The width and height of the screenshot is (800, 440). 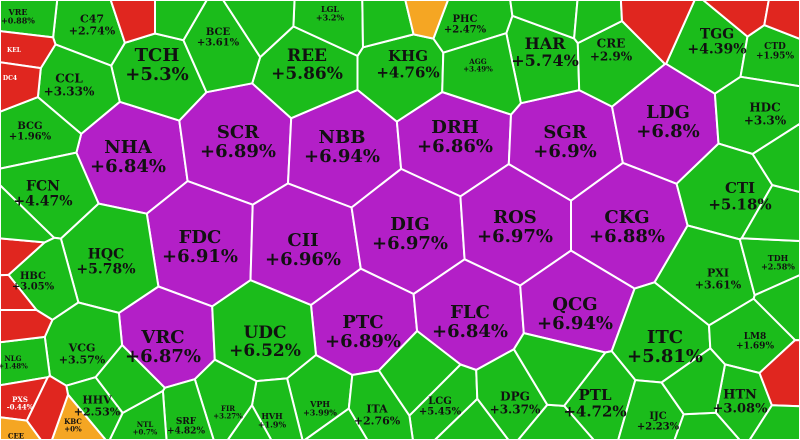 What do you see at coordinates (718, 284) in the screenshot?
I see `change-label-pxi: +3.61%` at bounding box center [718, 284].